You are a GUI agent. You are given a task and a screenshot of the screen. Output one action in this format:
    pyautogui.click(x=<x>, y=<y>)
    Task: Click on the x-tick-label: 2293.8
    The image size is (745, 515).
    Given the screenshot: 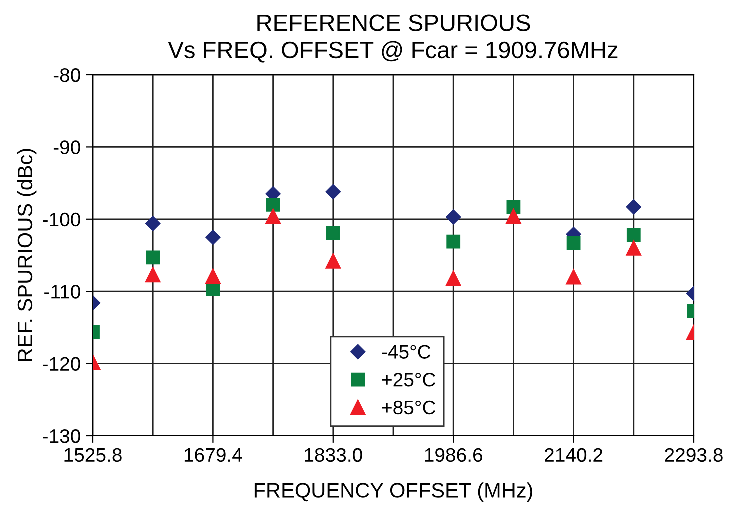 What is the action you would take?
    pyautogui.click(x=694, y=455)
    